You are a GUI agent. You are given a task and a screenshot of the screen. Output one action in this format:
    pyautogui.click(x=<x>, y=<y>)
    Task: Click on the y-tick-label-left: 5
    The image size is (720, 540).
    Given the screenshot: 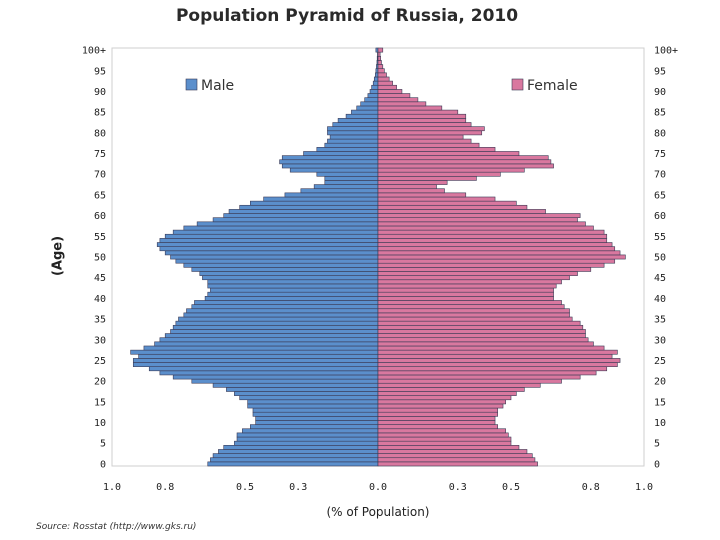 What is the action you would take?
    pyautogui.click(x=103, y=444)
    